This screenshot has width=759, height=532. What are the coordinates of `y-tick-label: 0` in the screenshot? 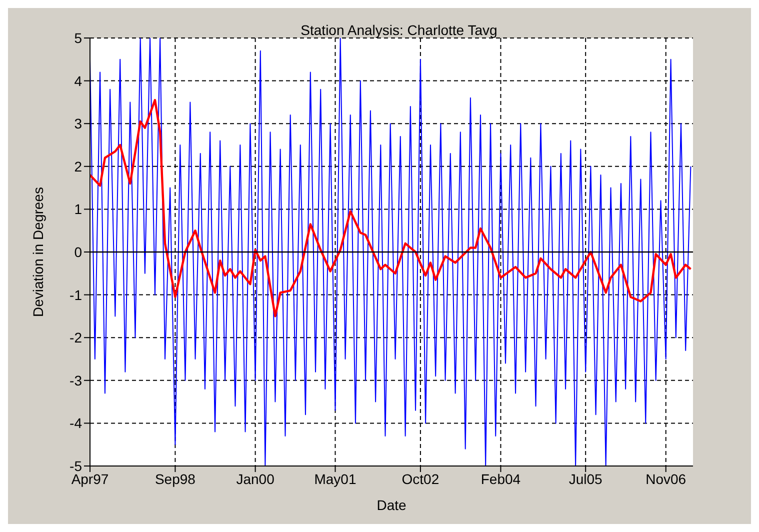 It's located at (78, 252).